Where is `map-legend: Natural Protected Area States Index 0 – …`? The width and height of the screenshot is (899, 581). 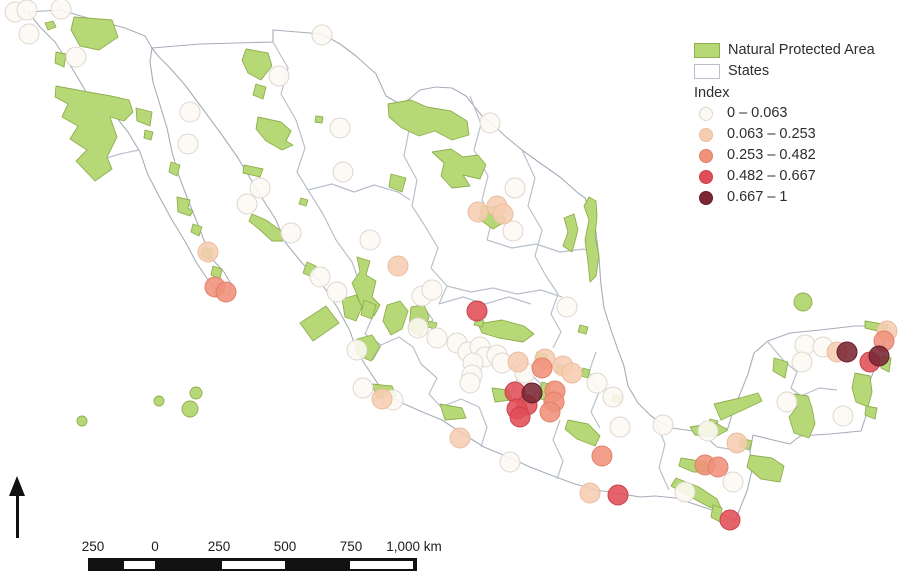
map-legend: Natural Protected Area States Index 0 – … is located at coordinates (794, 124).